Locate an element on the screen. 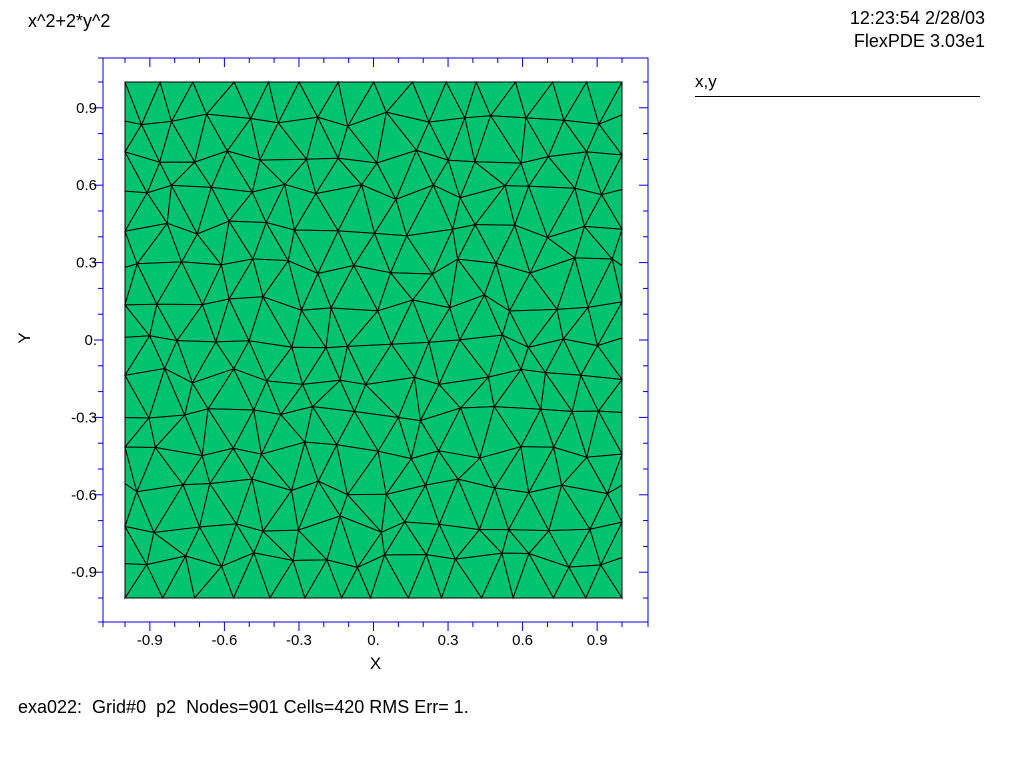  y-axis-tick-labels: -0.9 -0.6 -0.3 0. 0.3 0.6 0.9 is located at coordinates (84, 340).